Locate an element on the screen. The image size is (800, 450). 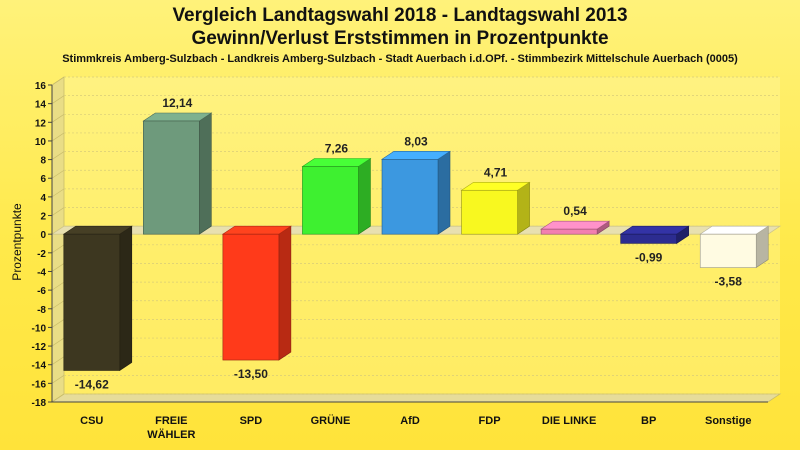
value-label: 4,71 is located at coordinates (496, 172).